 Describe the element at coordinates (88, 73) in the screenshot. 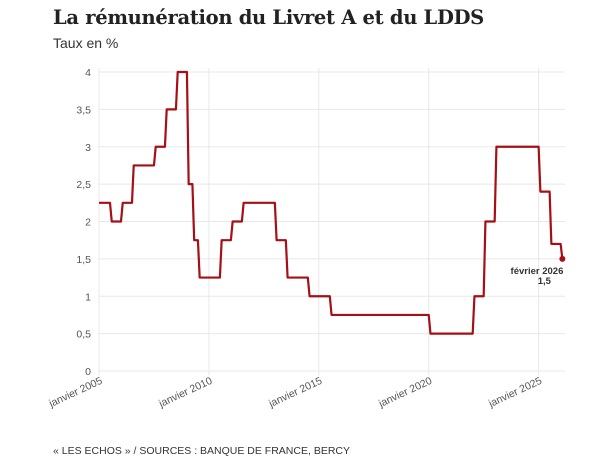

I see `y-tick-label: 4` at that location.